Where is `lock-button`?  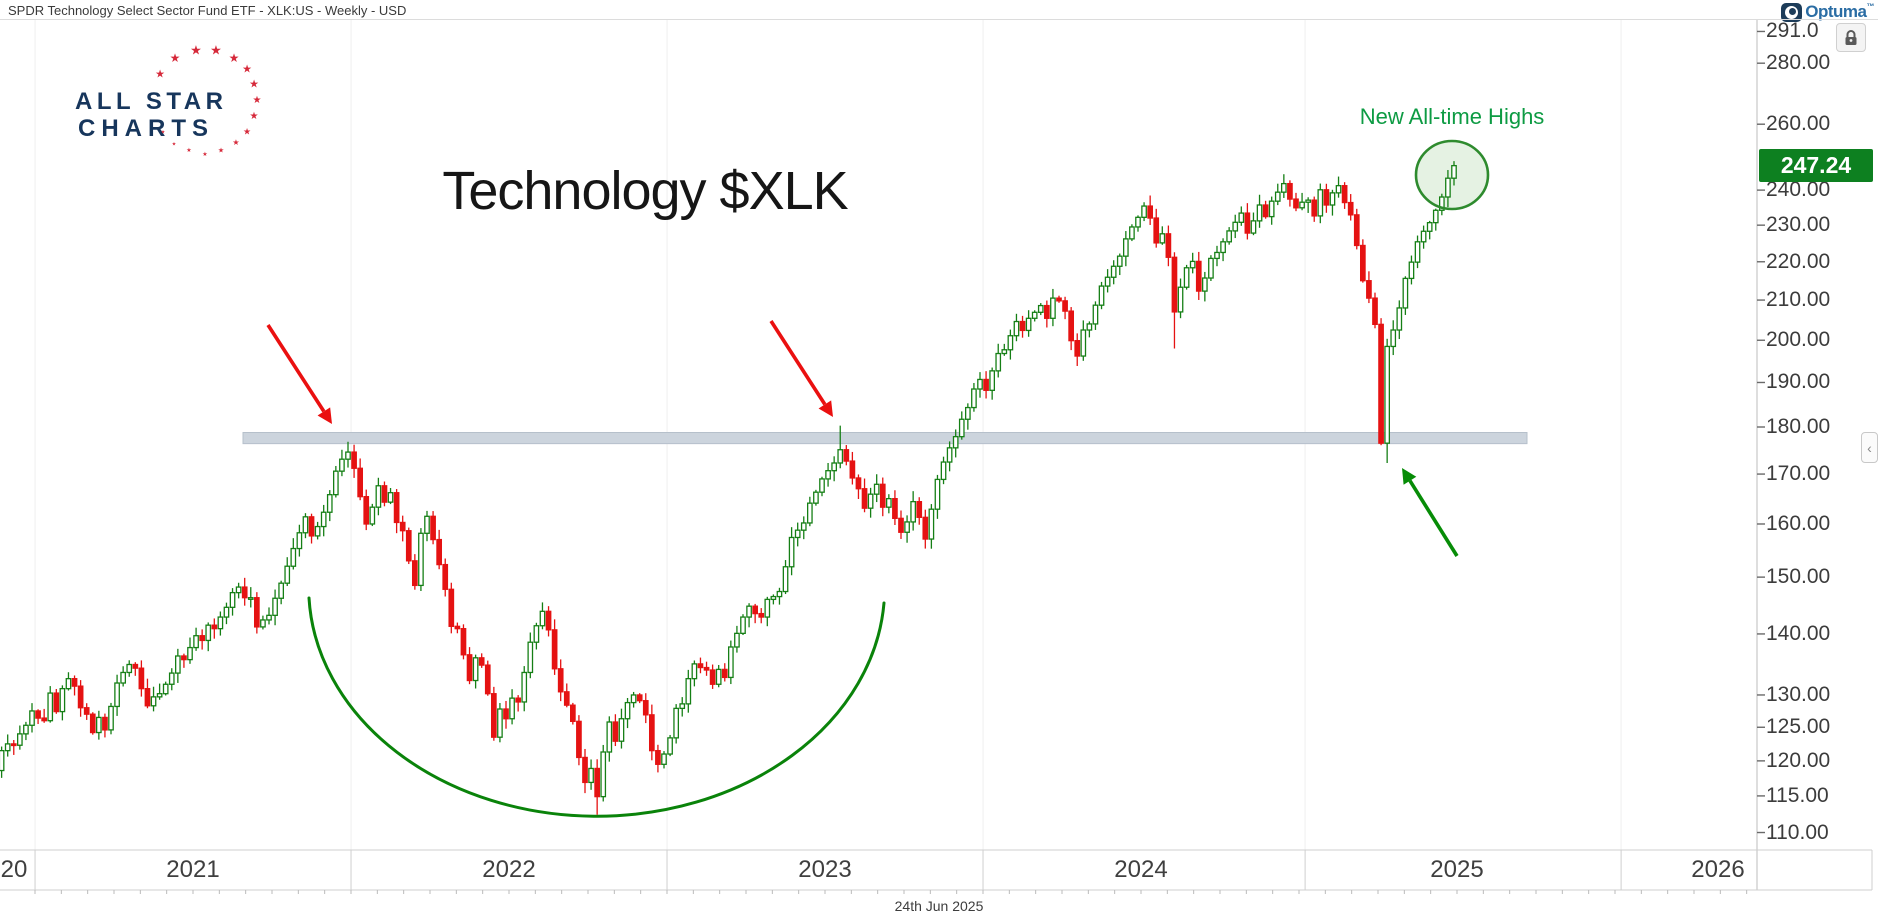
lock-button is located at coordinates (1851, 37).